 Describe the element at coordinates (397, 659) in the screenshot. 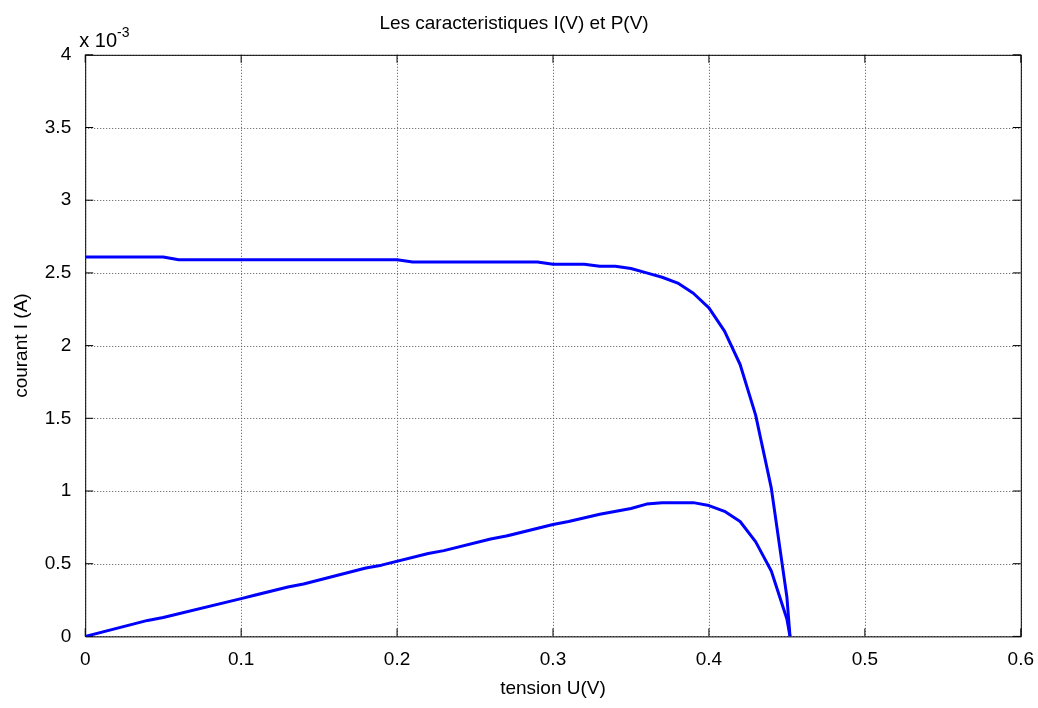

I see `x-tick-label: 0.2` at that location.